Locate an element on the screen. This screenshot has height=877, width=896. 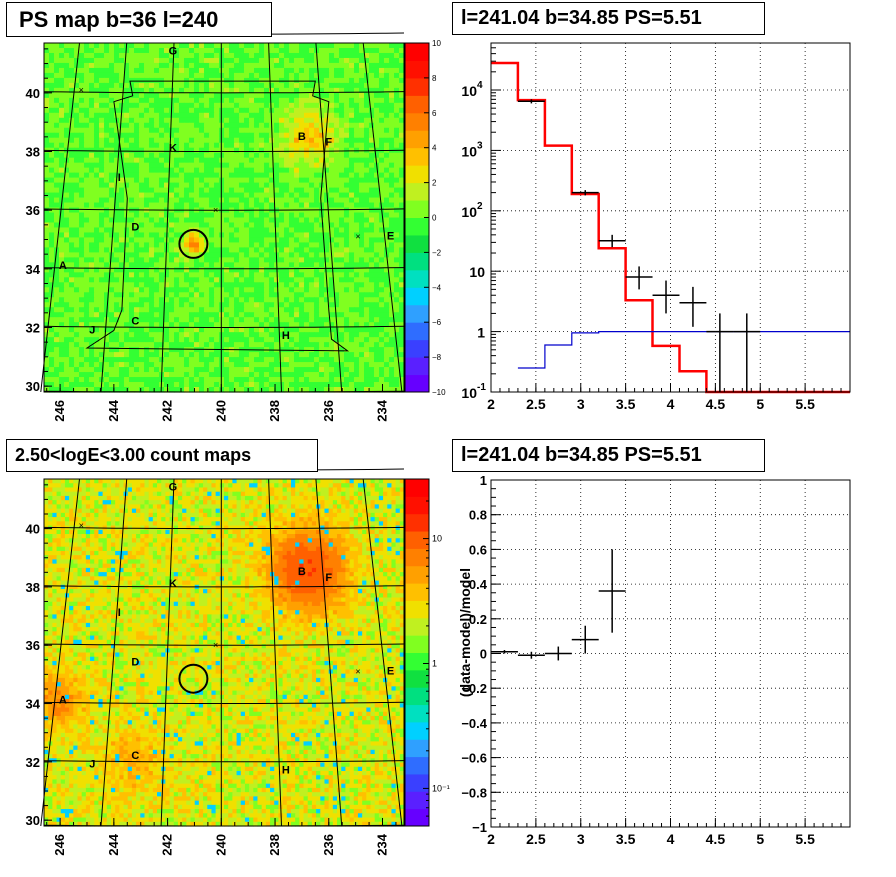
y-tick-label: 0.6 is located at coordinates (478, 549).